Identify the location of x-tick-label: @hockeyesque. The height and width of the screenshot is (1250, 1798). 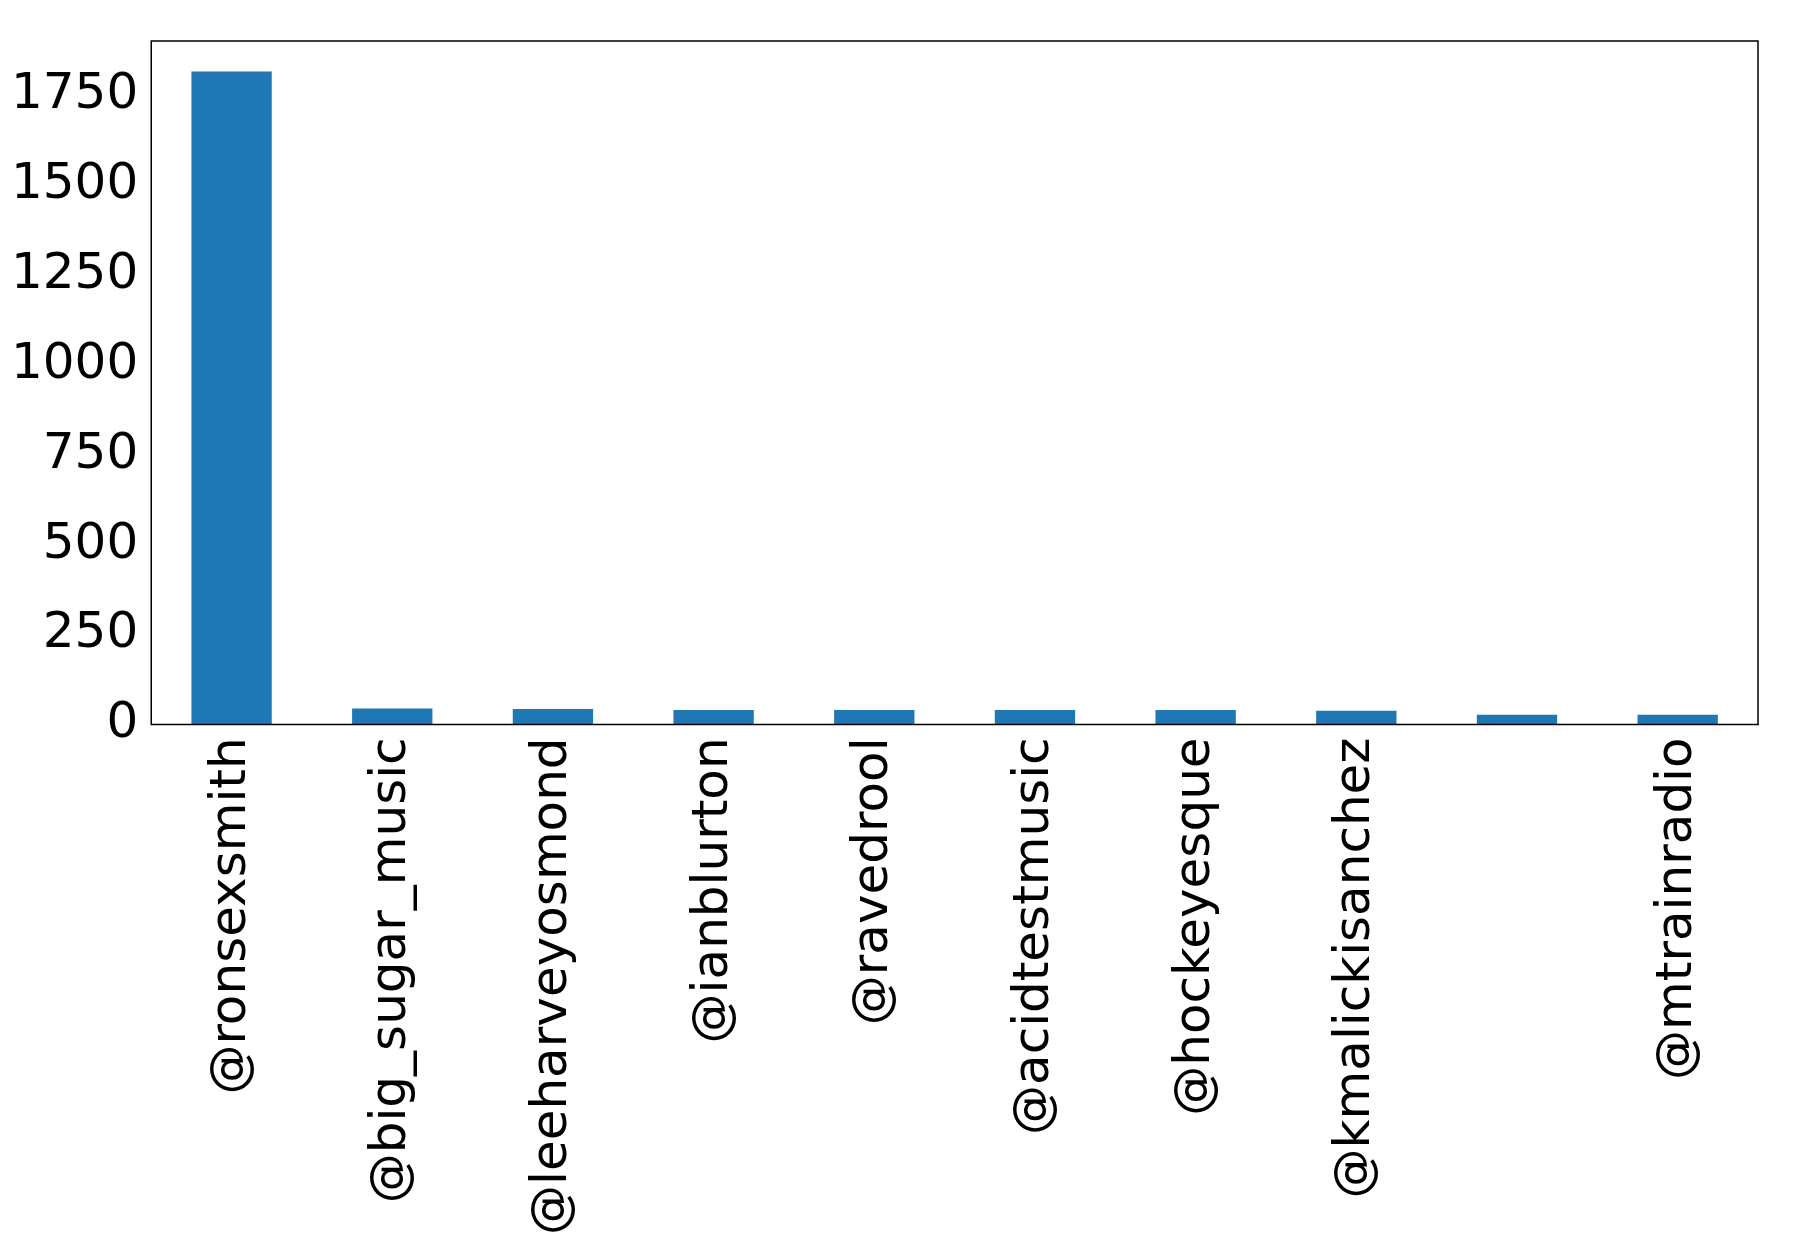
(1191, 926).